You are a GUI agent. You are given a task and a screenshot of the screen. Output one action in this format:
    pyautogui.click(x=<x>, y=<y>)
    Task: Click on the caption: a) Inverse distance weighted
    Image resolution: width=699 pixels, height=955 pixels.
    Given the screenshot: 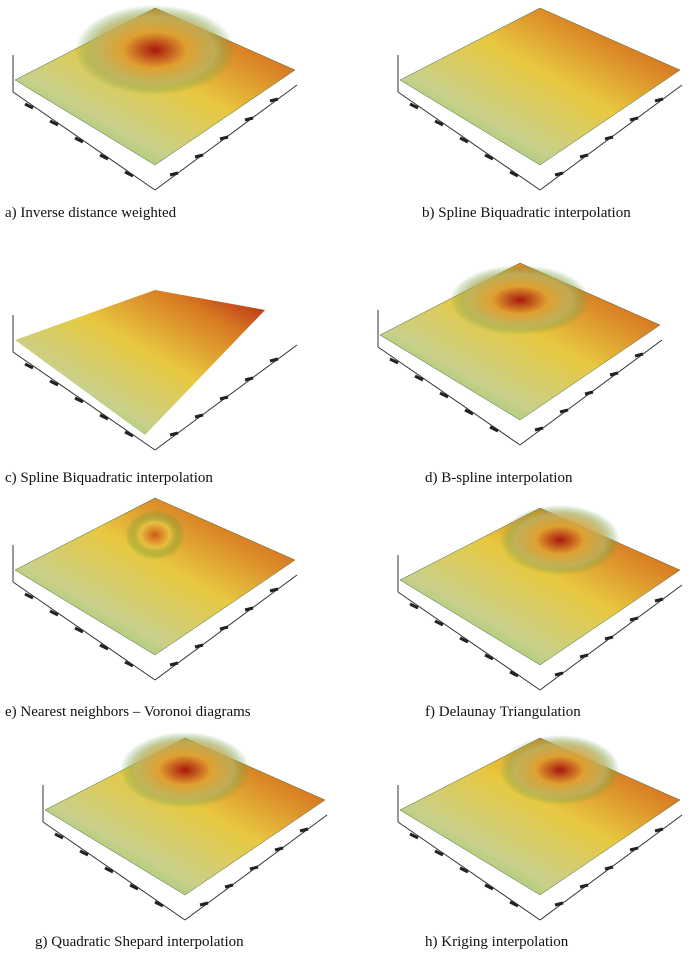 What is the action you would take?
    pyautogui.click(x=91, y=213)
    